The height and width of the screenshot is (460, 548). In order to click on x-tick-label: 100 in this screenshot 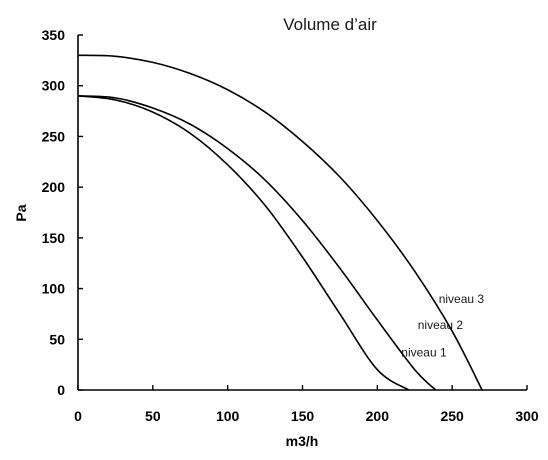, I will do `click(228, 416)`.